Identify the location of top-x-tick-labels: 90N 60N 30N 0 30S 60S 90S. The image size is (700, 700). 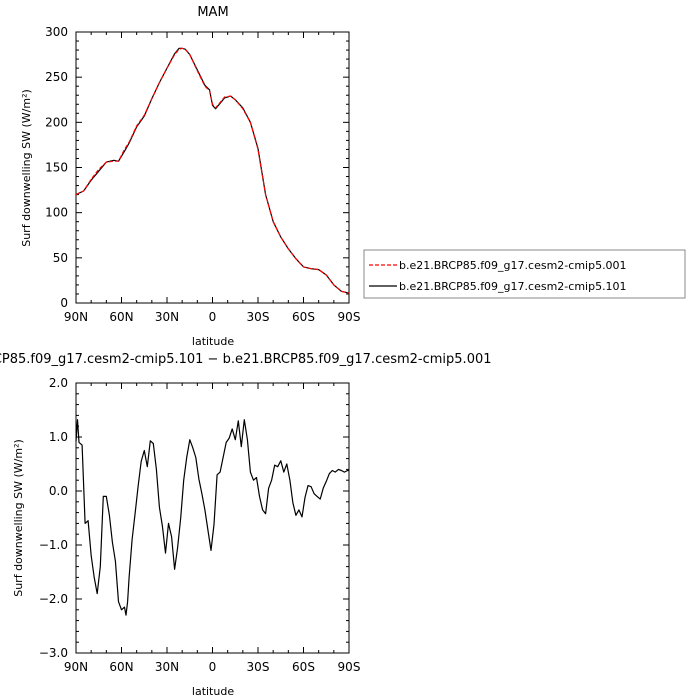
(212, 317).